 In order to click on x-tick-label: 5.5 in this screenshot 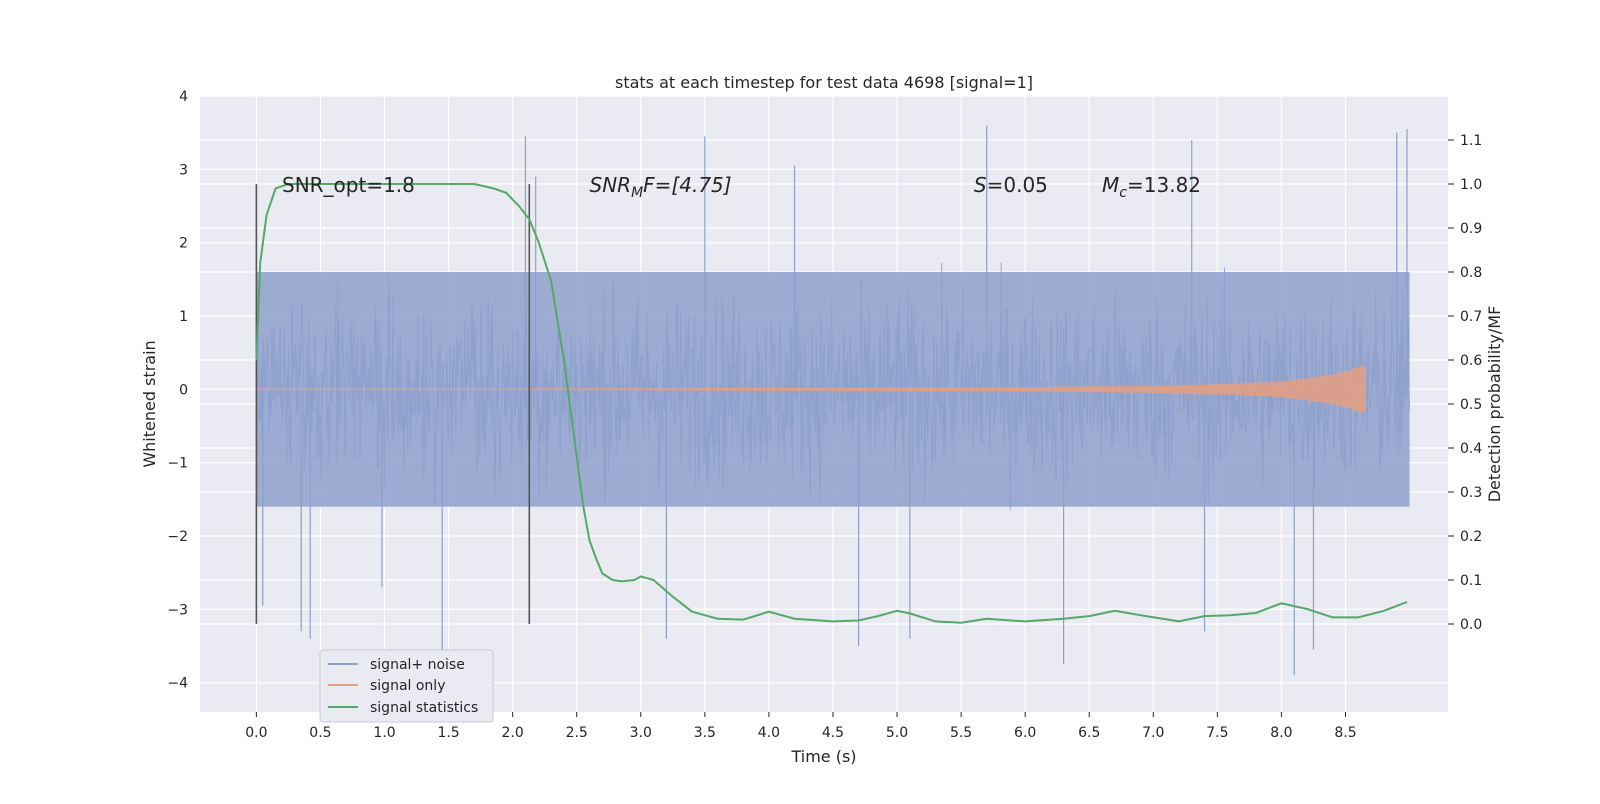, I will do `click(961, 733)`.